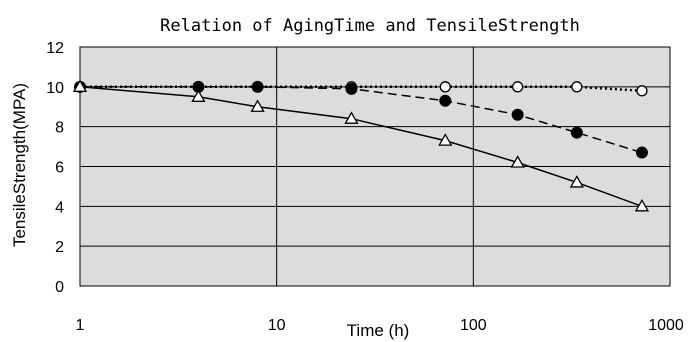 Image resolution: width=692 pixels, height=342 pixels. Describe the element at coordinates (59, 128) in the screenshot. I see `y-tick-label: 8` at that location.